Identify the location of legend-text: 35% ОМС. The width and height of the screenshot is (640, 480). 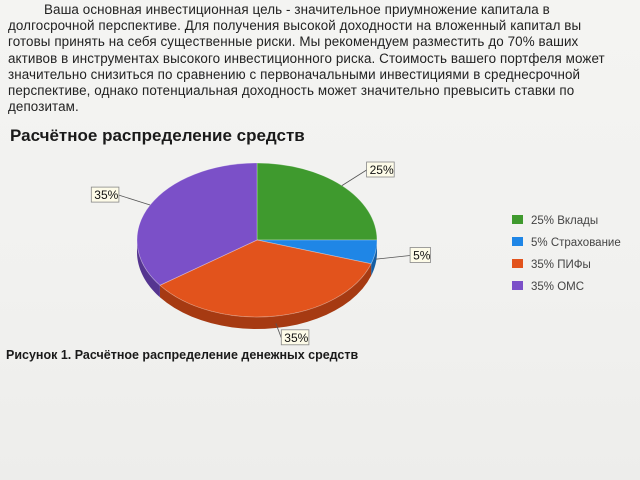
(557, 287).